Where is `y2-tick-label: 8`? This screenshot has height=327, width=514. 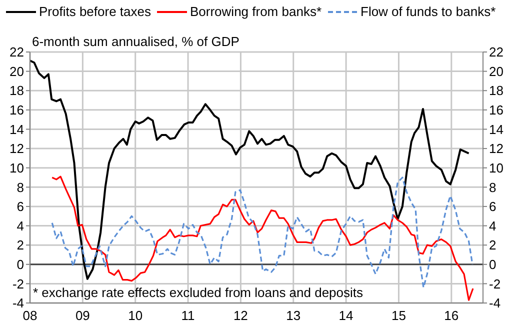 y2-tick-label: 8 is located at coordinates (492, 187).